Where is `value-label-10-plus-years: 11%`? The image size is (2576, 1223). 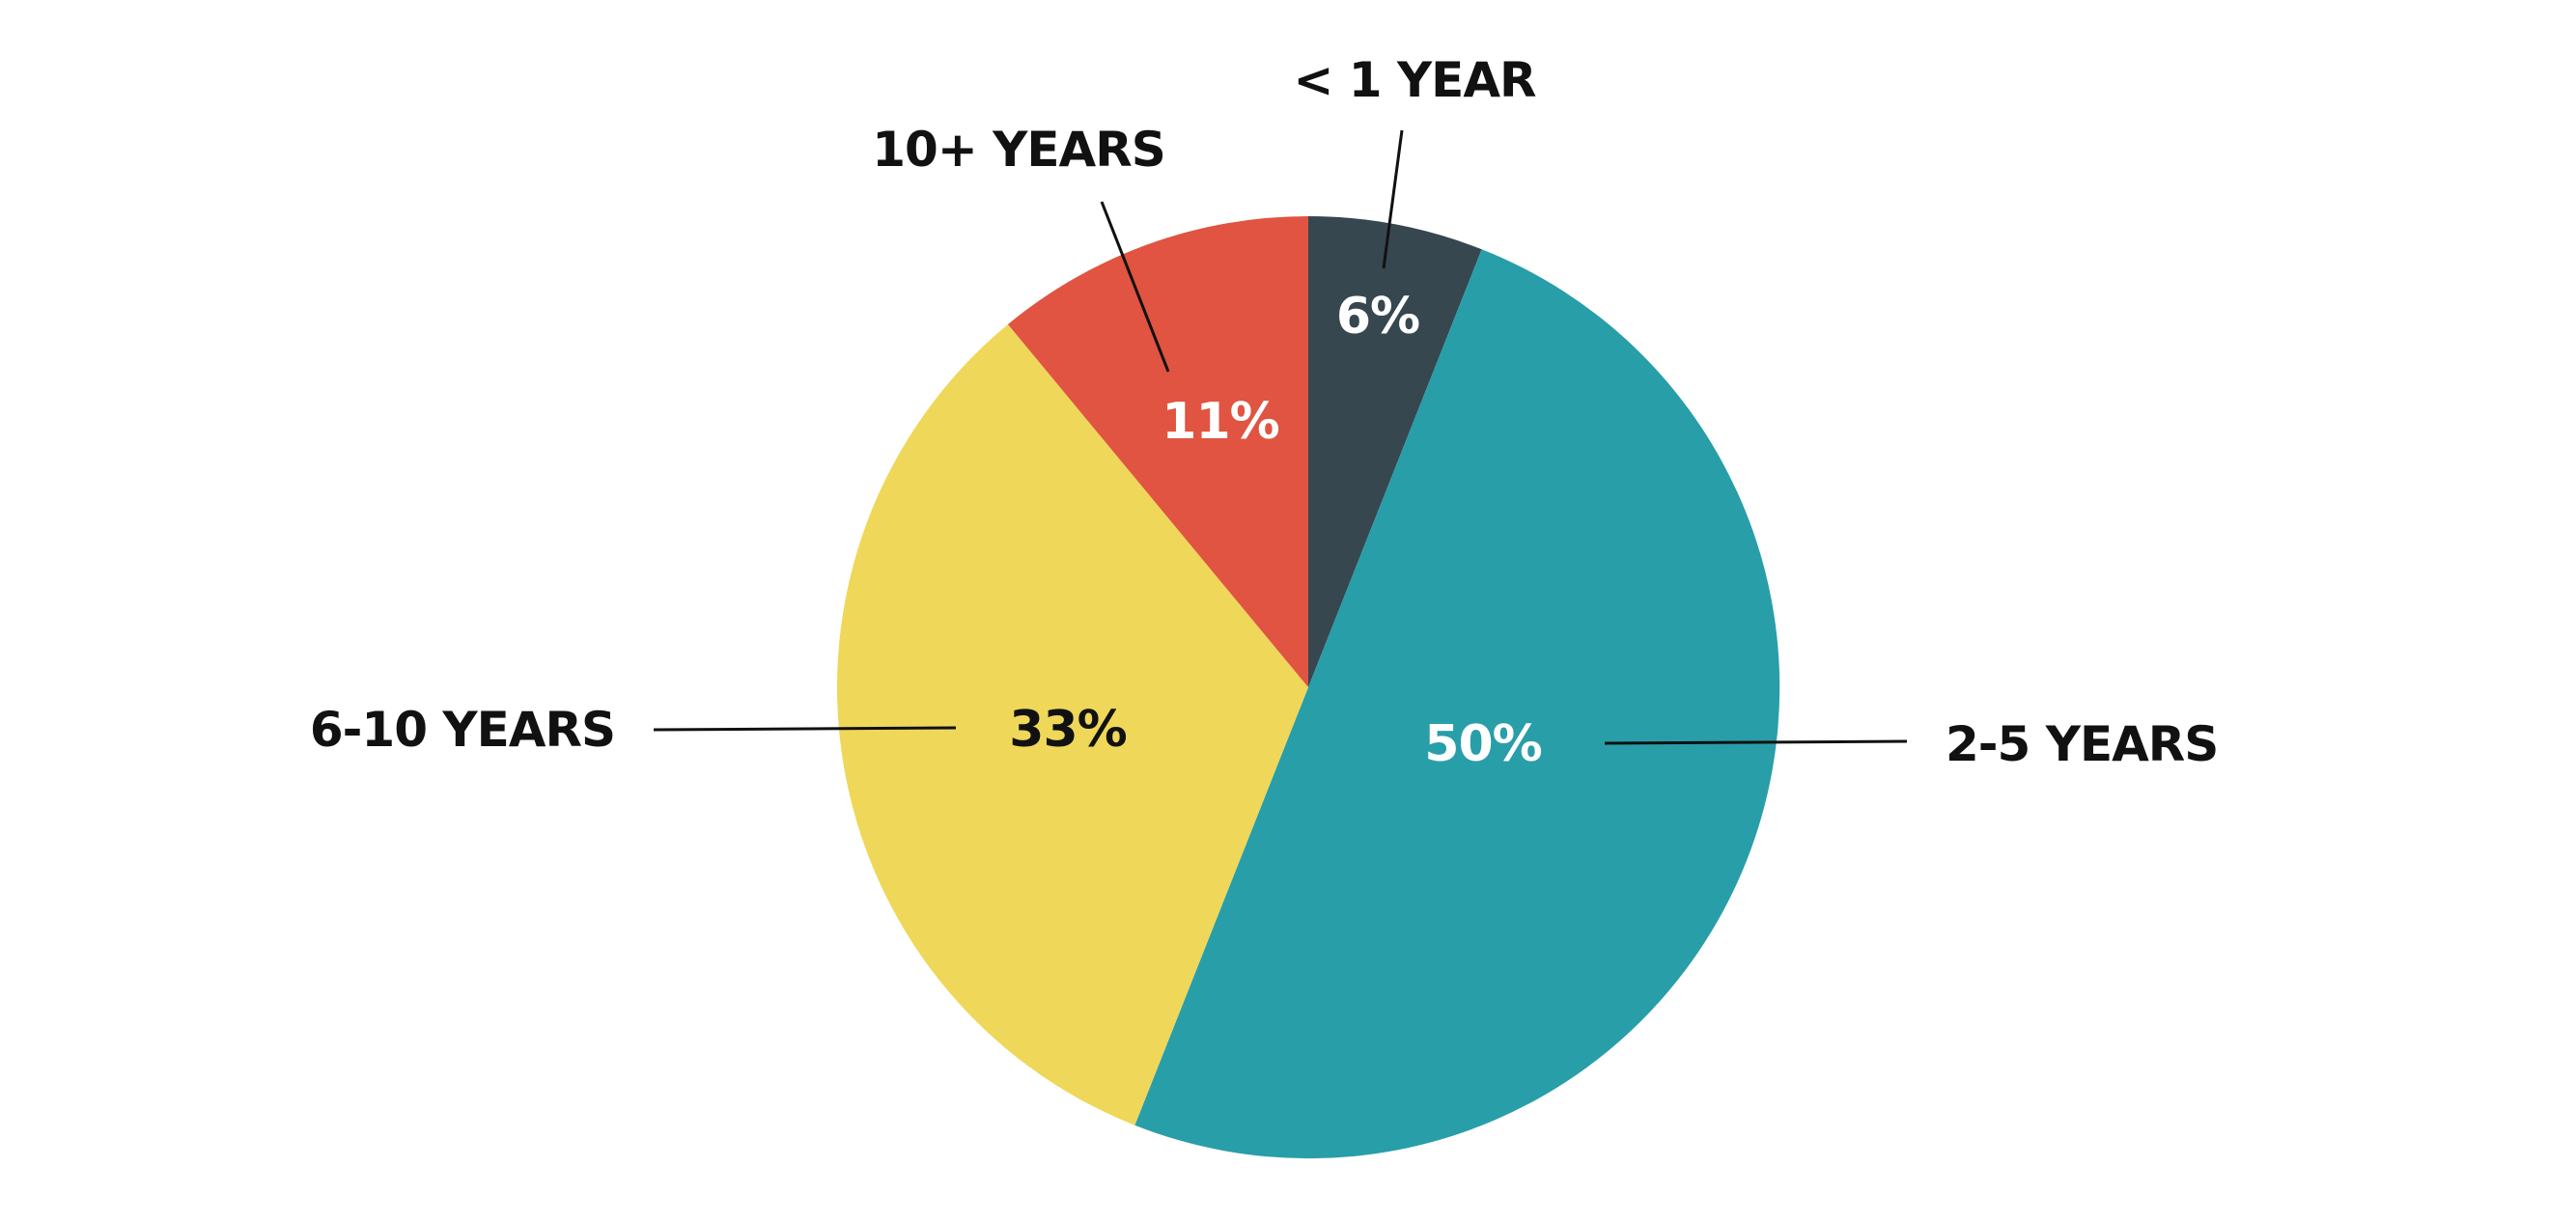 value-label-10-plus-years: 11% is located at coordinates (1220, 422).